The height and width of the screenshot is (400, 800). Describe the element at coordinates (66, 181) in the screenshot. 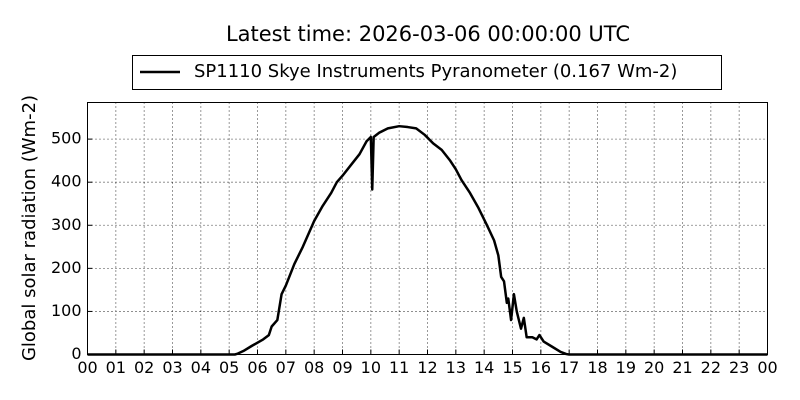

I see `y-tick-label: 400` at that location.